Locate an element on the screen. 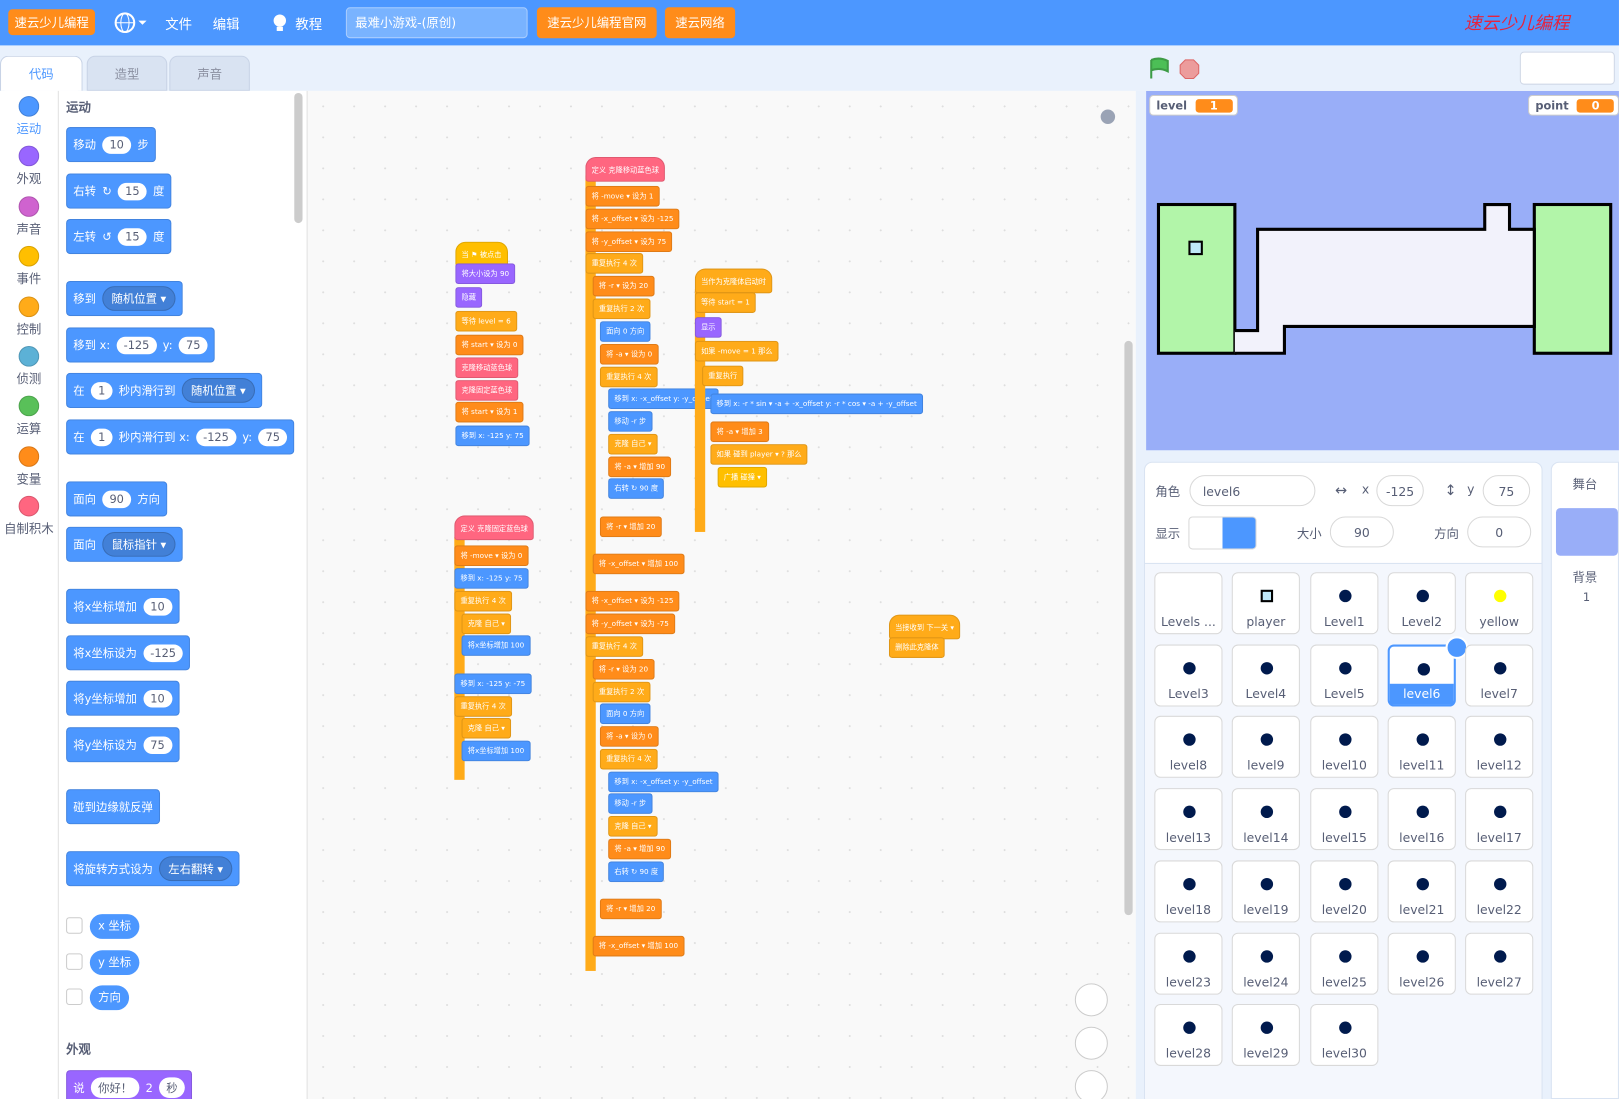  script-block: 将 -y_offset ▾ 设为 75 is located at coordinates (629, 242).